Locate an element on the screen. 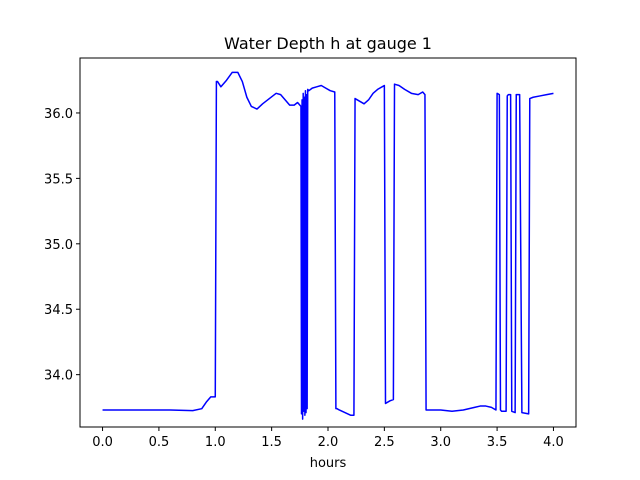 Image resolution: width=640 pixels, height=480 pixels. y-axis-ticks: 34.0 34.5 35.0 35.5 36.0 is located at coordinates (62, 245).